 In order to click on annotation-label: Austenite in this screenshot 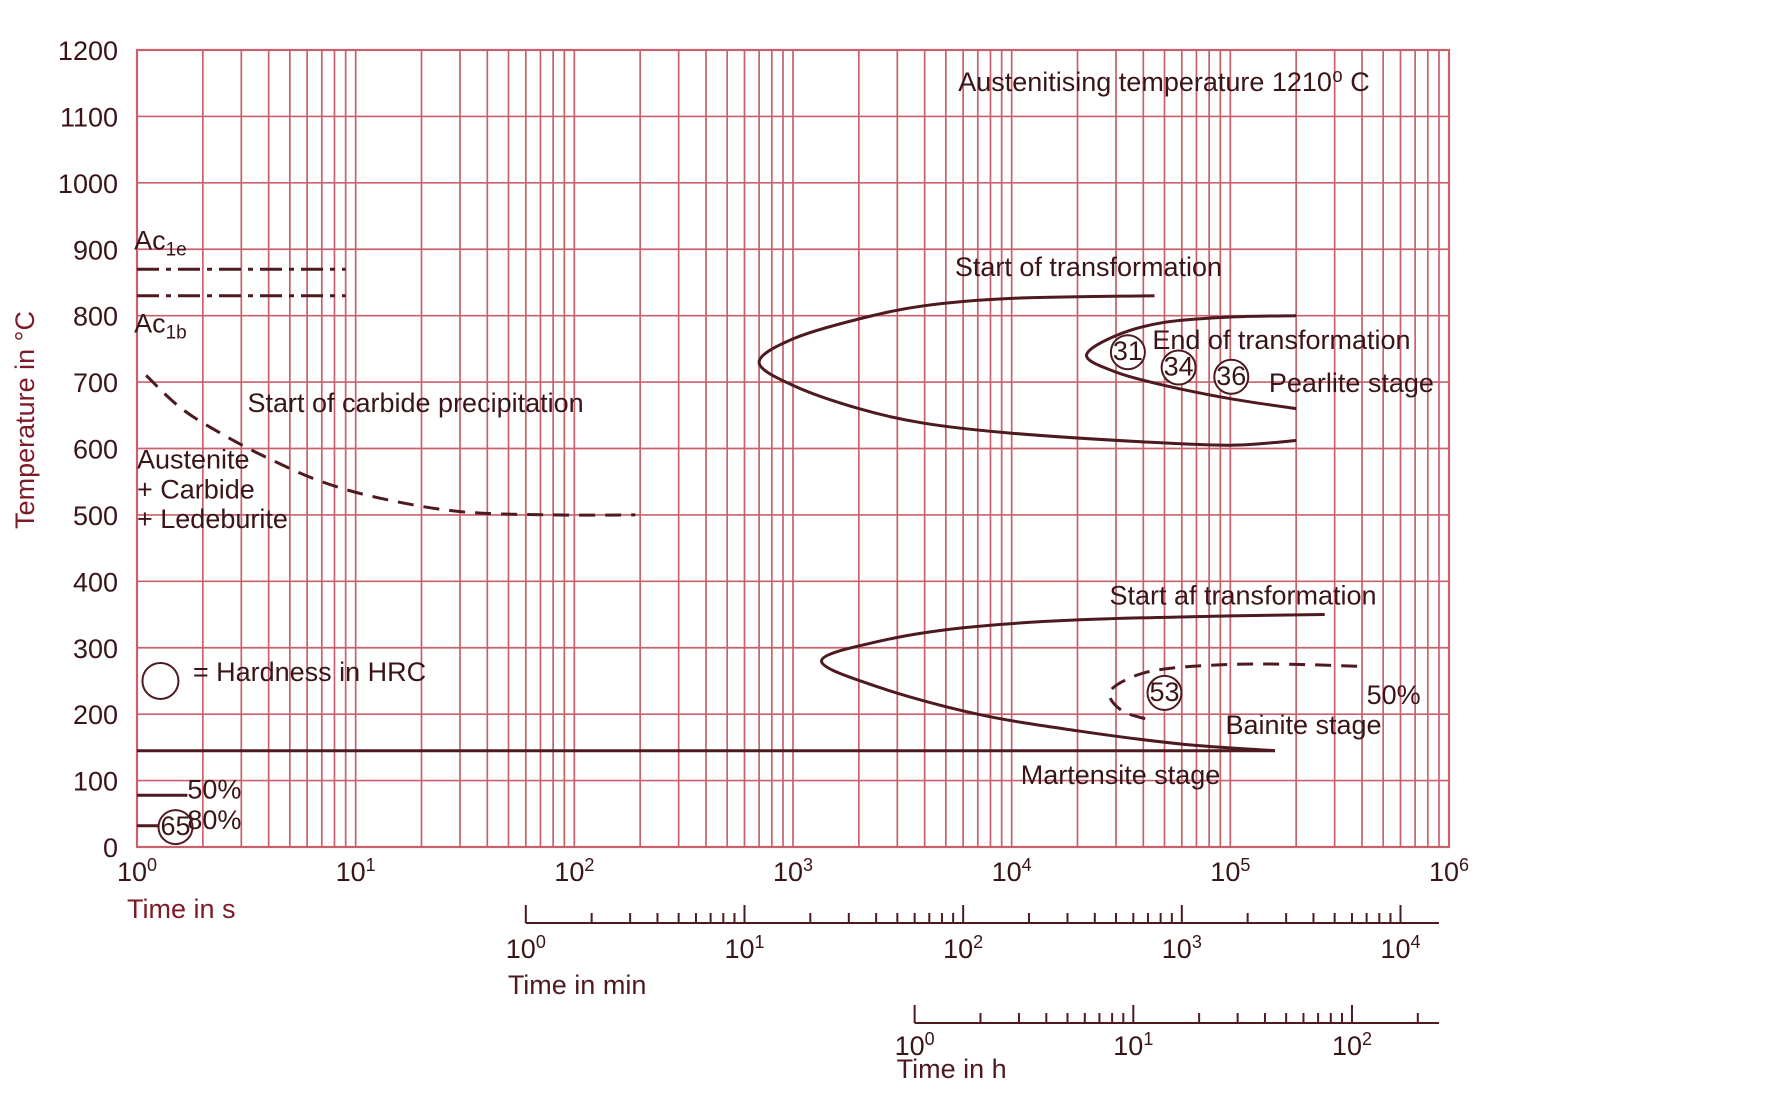, I will do `click(193, 459)`.